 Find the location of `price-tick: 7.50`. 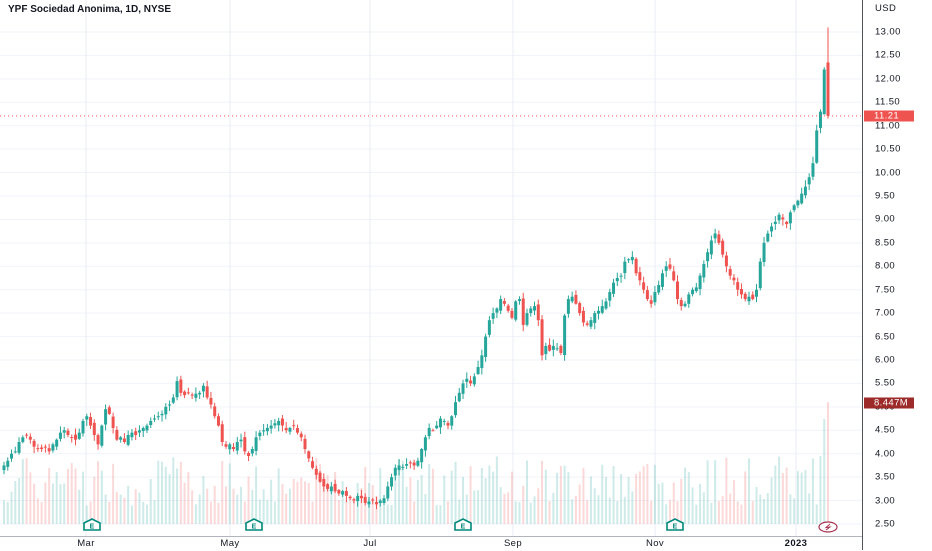

price-tick: 7.50 is located at coordinates (885, 290).